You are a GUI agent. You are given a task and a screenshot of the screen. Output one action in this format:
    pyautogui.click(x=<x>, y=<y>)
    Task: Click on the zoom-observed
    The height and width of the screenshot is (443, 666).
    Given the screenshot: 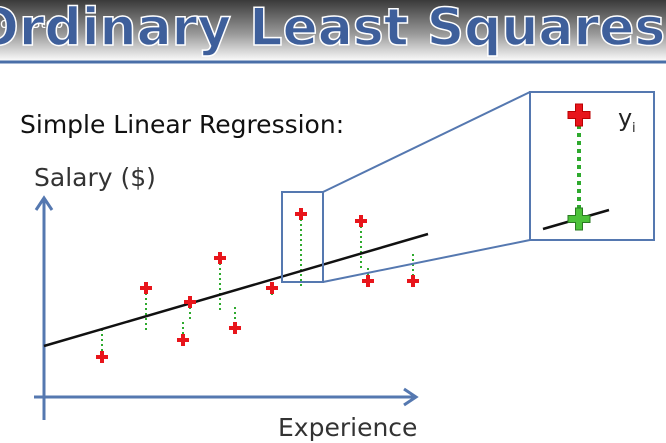 What is the action you would take?
    pyautogui.click(x=579, y=115)
    